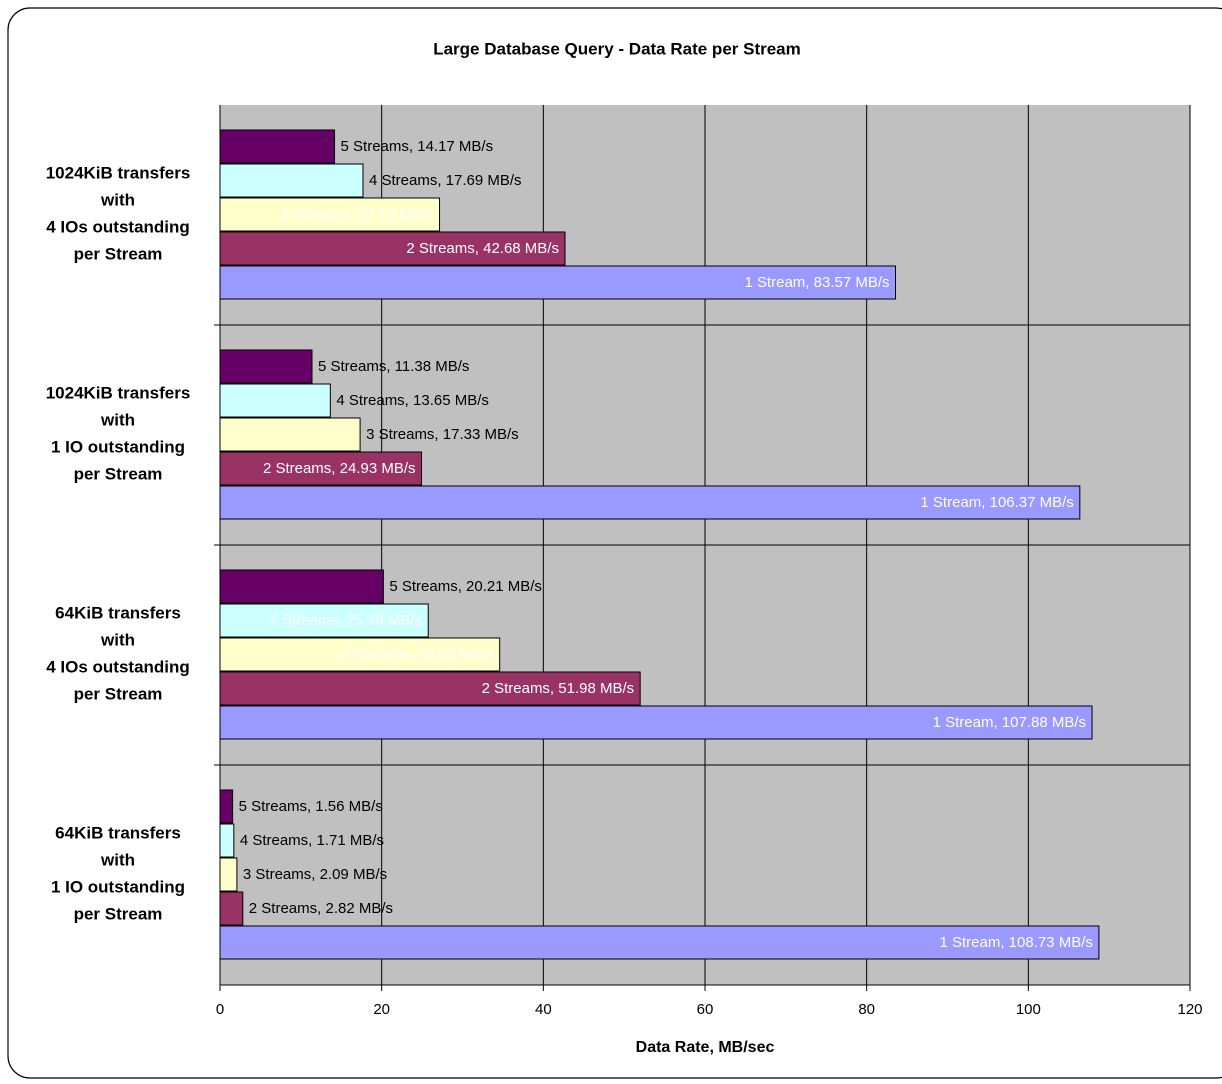  Describe the element at coordinates (417, 654) in the screenshot. I see `data-label: 3 Streams, 34.60 MB/s` at that location.